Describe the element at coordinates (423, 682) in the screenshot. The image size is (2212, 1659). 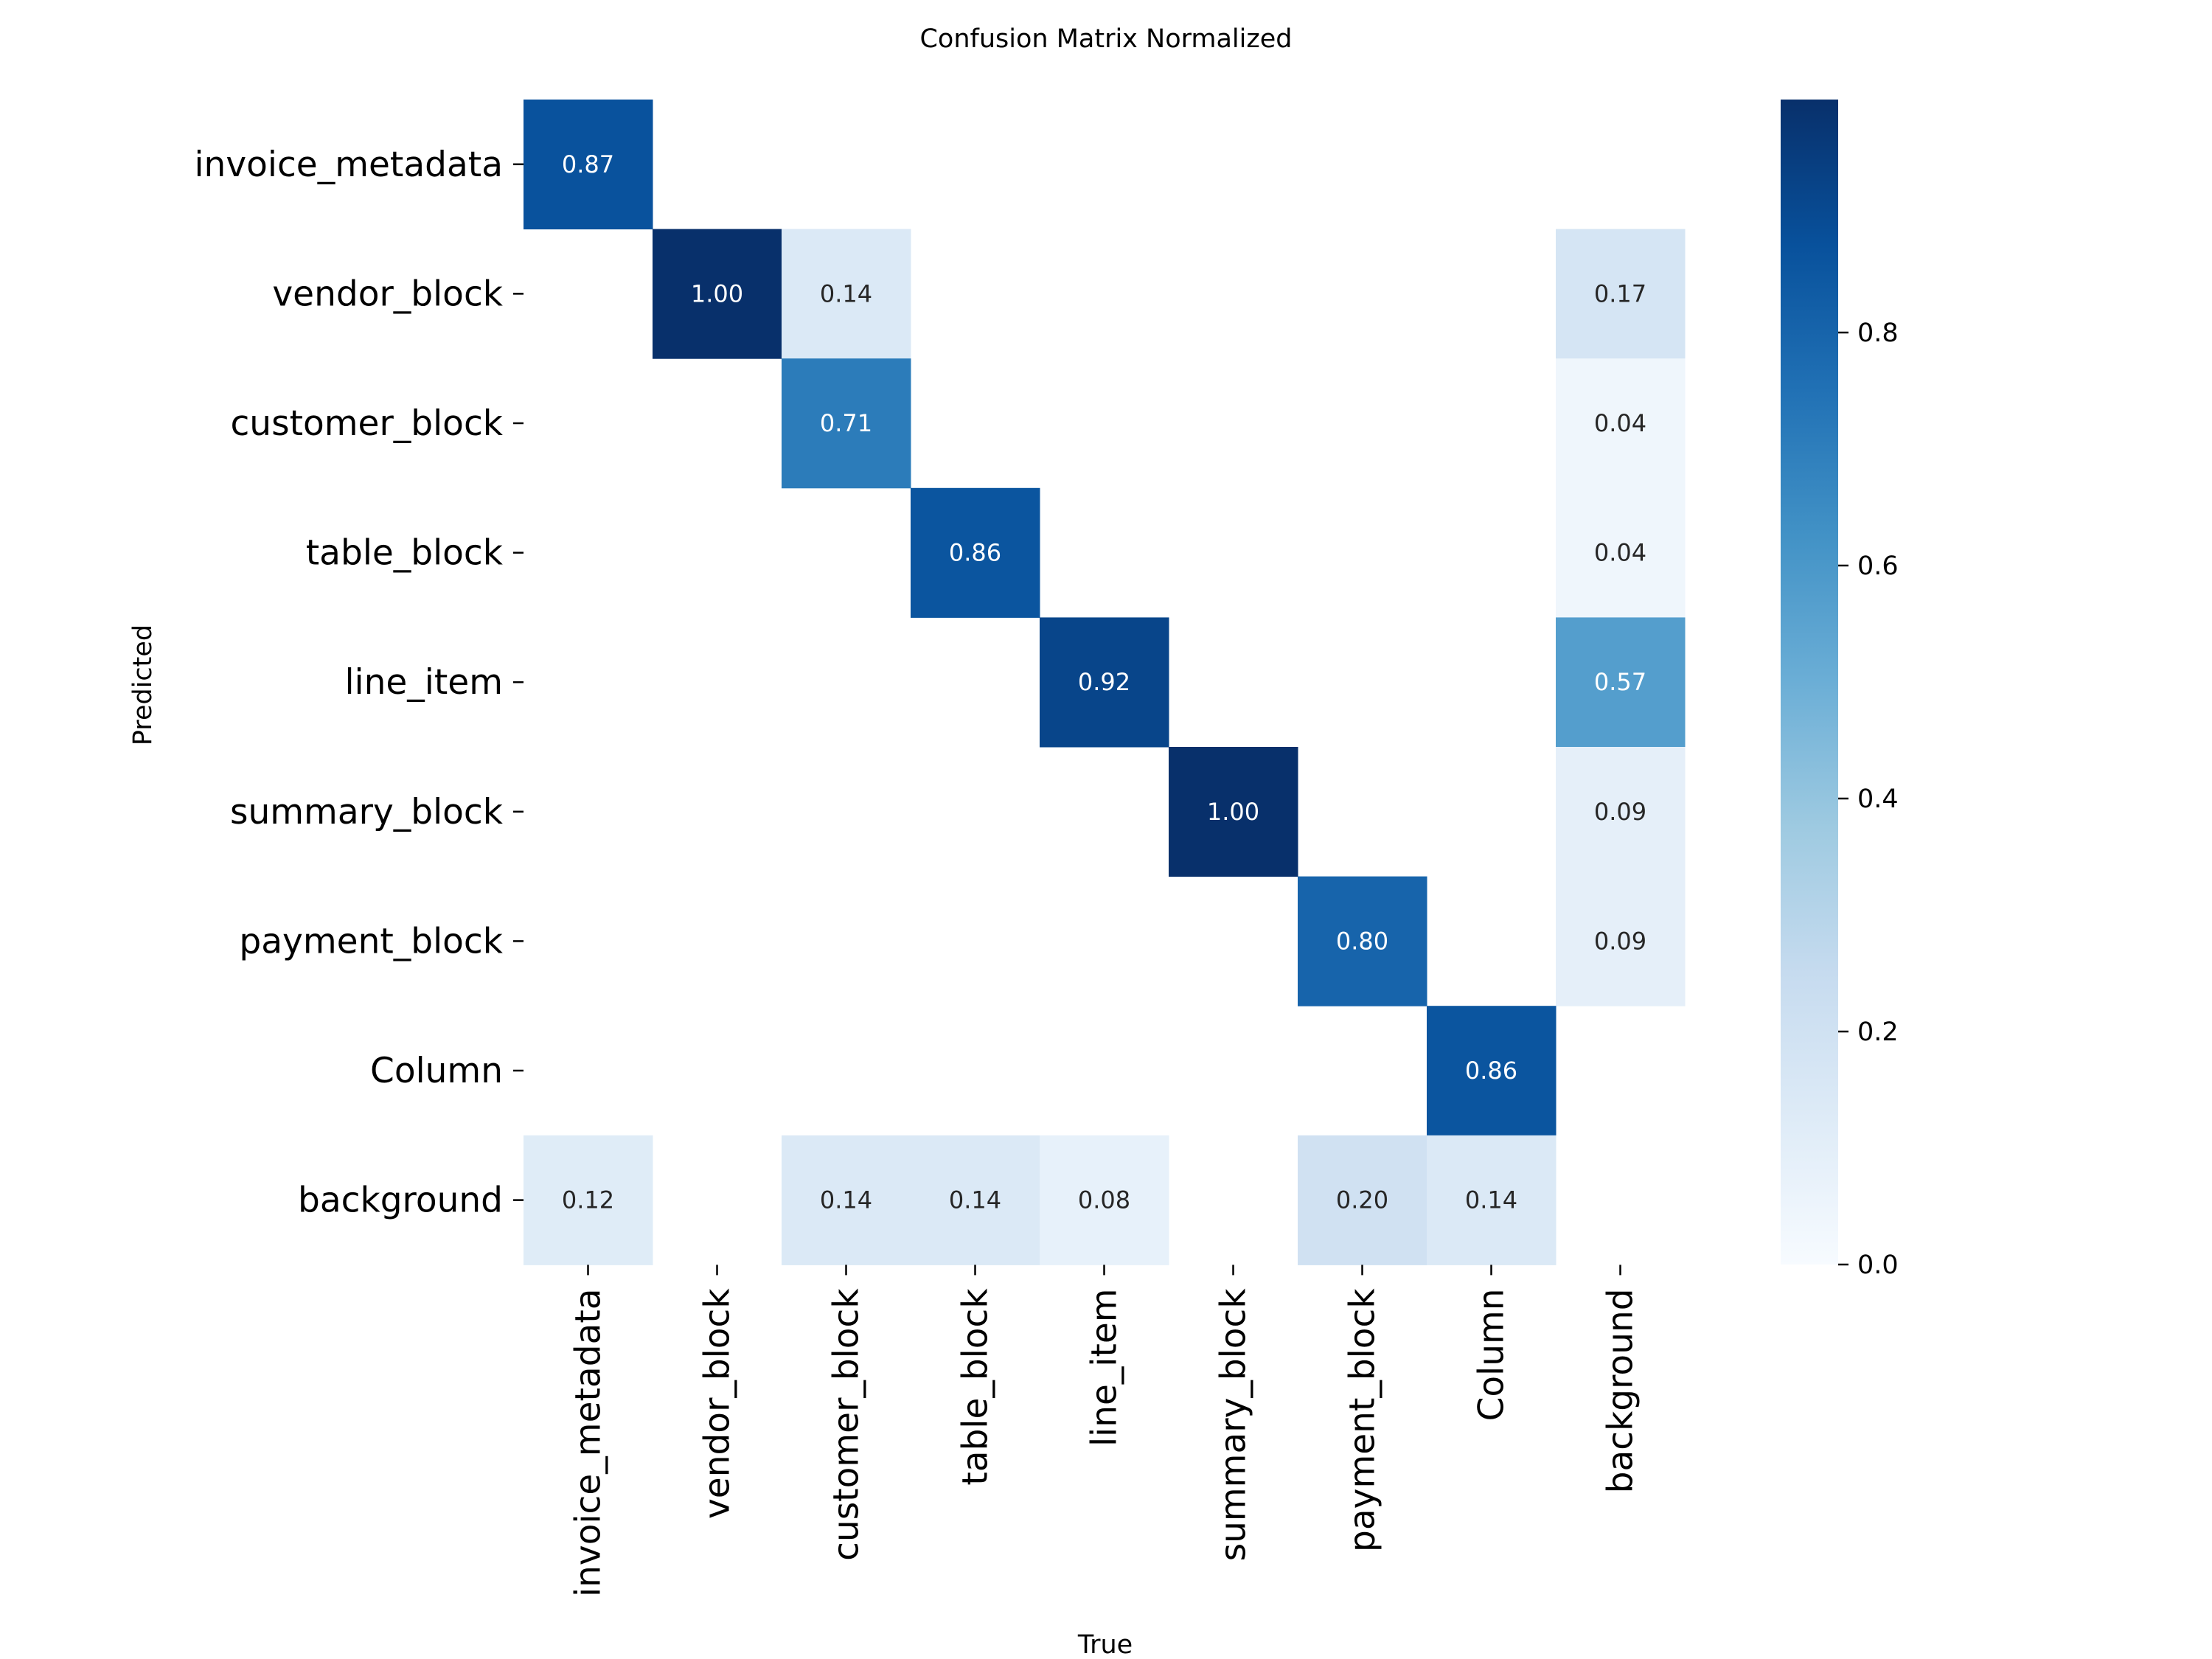
I see `y-tick-label: line_item` at that location.